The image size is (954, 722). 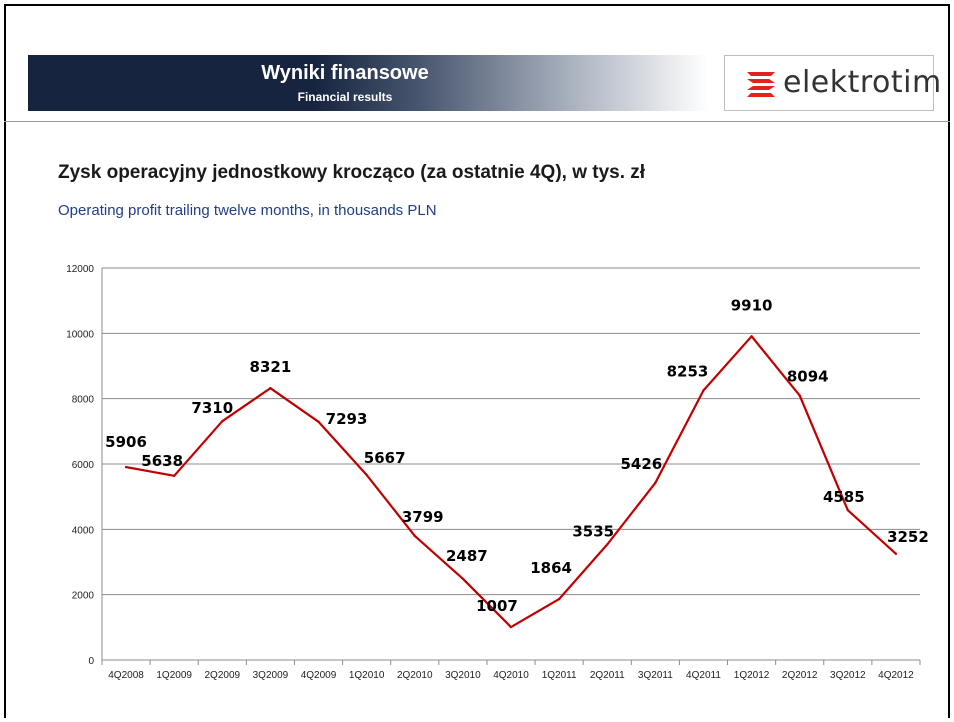 I want to click on x-tick-label: 3Q2012, so click(x=848, y=675).